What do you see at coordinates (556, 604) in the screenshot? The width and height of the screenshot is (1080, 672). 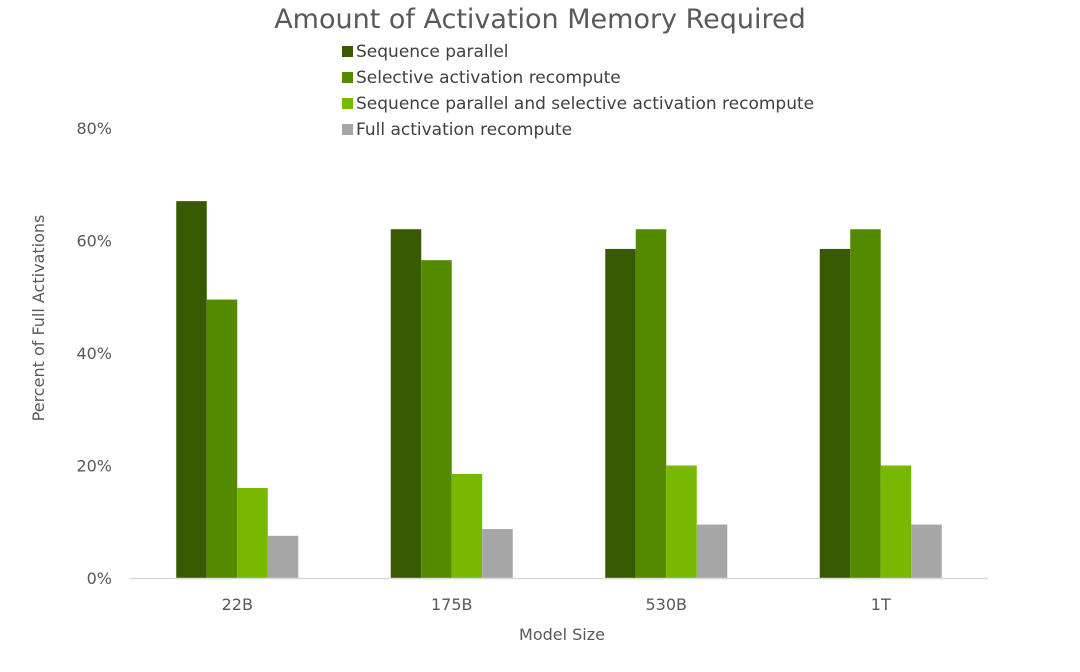 I see `x-axis-ticks: 22B 175B 530B 1T` at bounding box center [556, 604].